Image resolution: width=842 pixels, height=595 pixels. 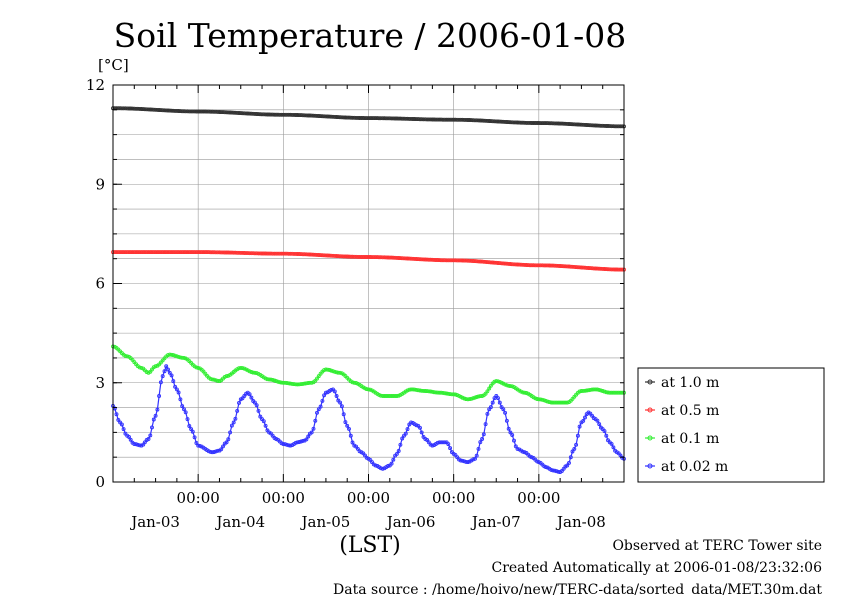 I want to click on y-tick-label: 0, so click(x=100, y=482).